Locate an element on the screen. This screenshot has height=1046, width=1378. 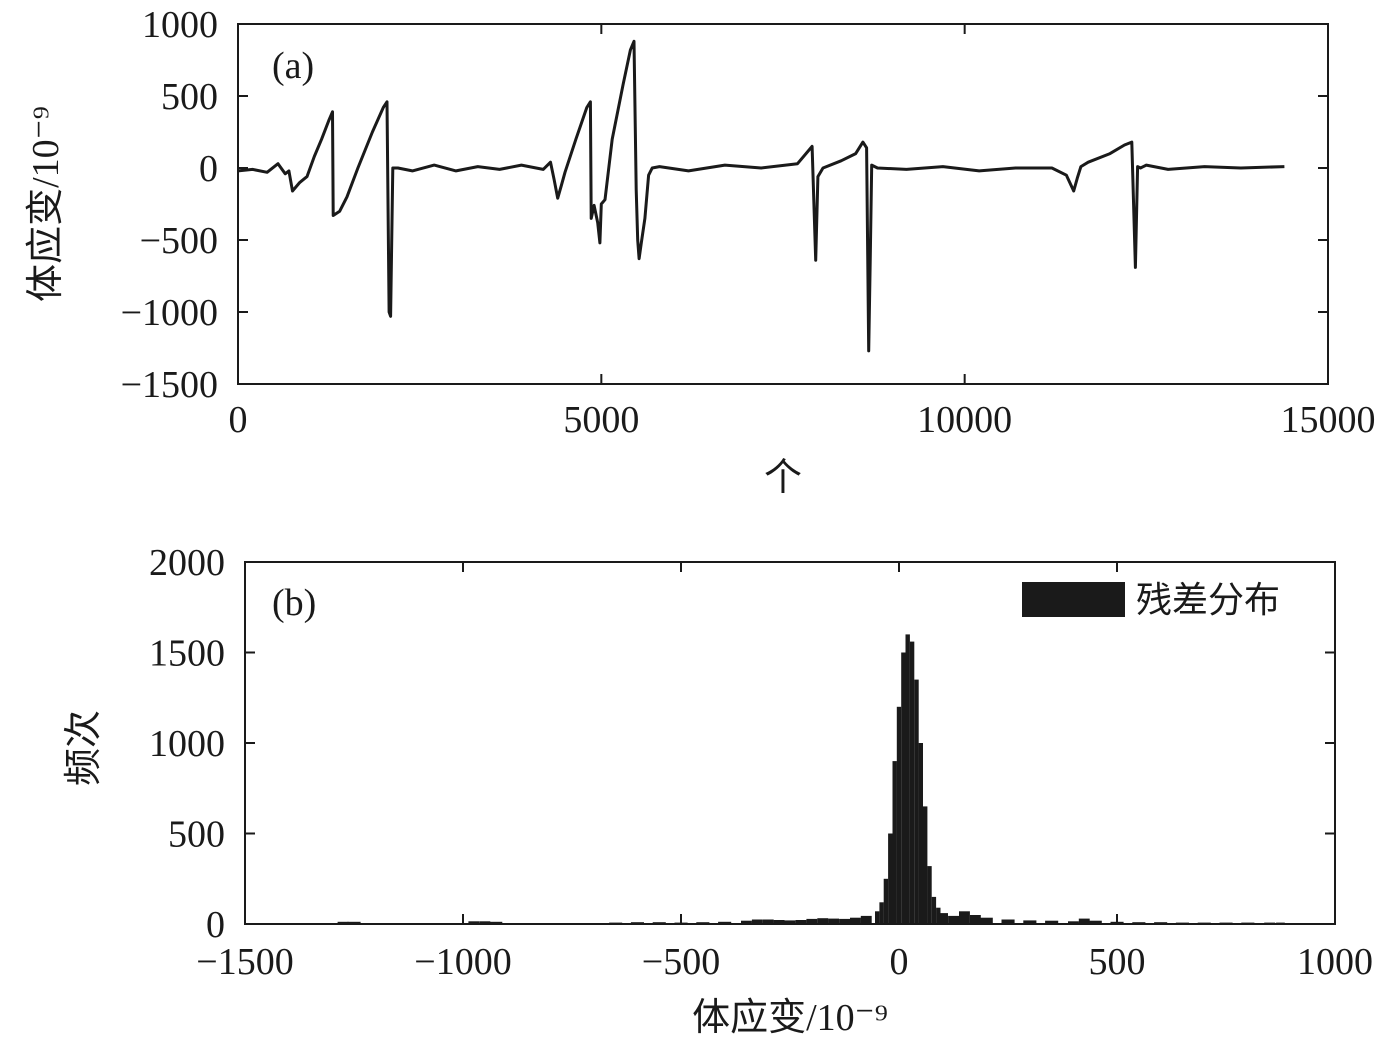
x-tick-label: 15000 is located at coordinates (1328, 420).